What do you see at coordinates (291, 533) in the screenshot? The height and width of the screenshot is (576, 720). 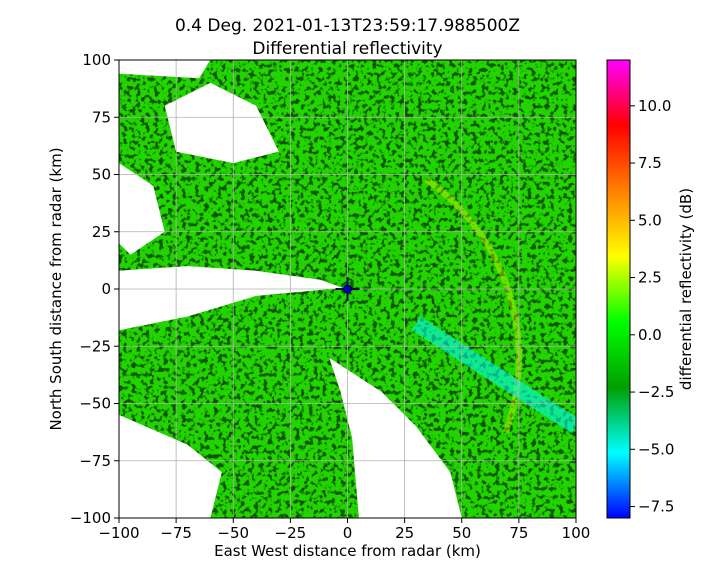 I see `x-tick-label: −25` at bounding box center [291, 533].